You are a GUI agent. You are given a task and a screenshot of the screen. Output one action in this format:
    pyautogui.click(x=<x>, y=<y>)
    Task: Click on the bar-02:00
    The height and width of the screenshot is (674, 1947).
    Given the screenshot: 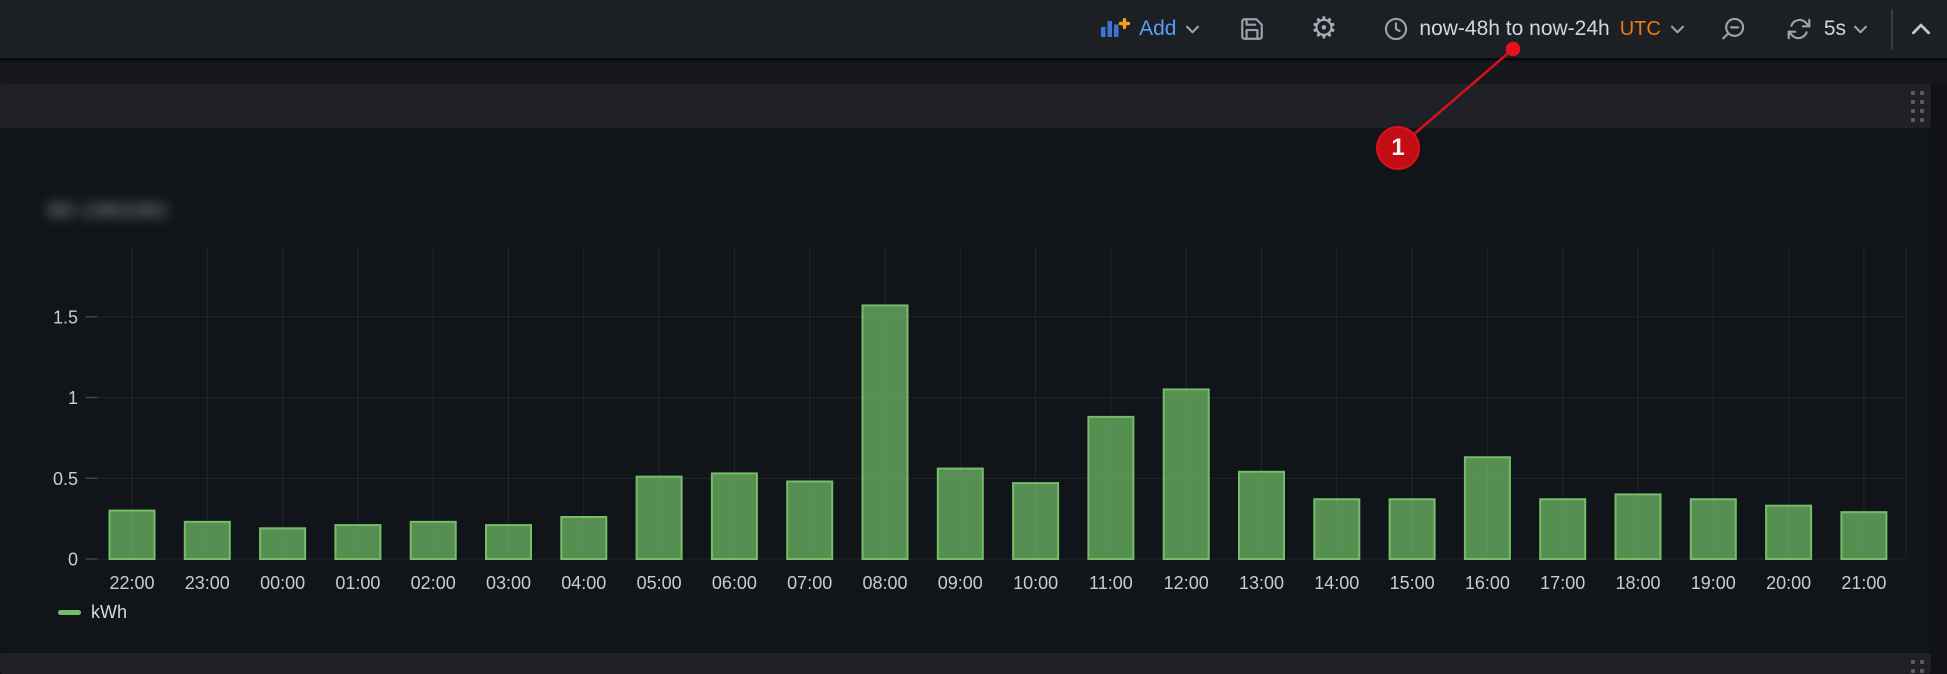 What is the action you would take?
    pyautogui.click(x=433, y=540)
    